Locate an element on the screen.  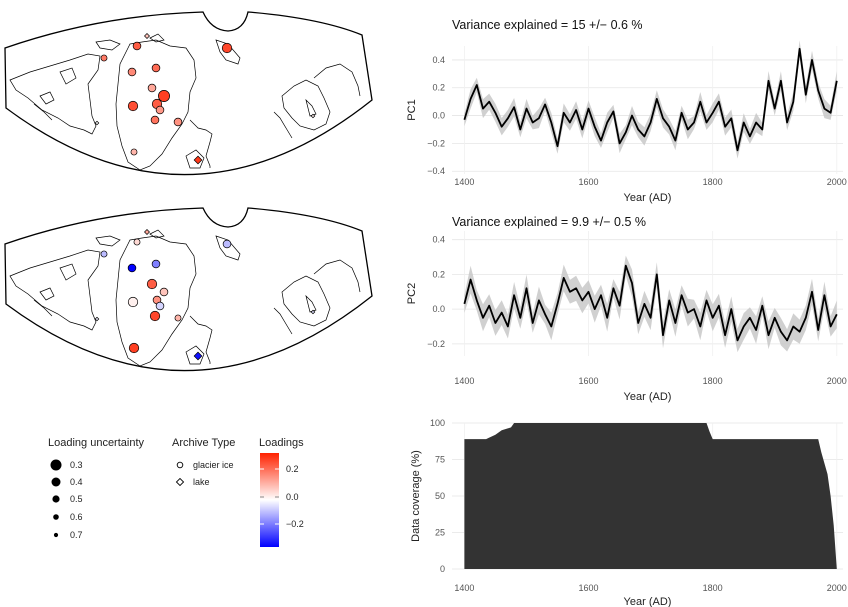
colorbar-label: 0.2 is located at coordinates (292, 469).